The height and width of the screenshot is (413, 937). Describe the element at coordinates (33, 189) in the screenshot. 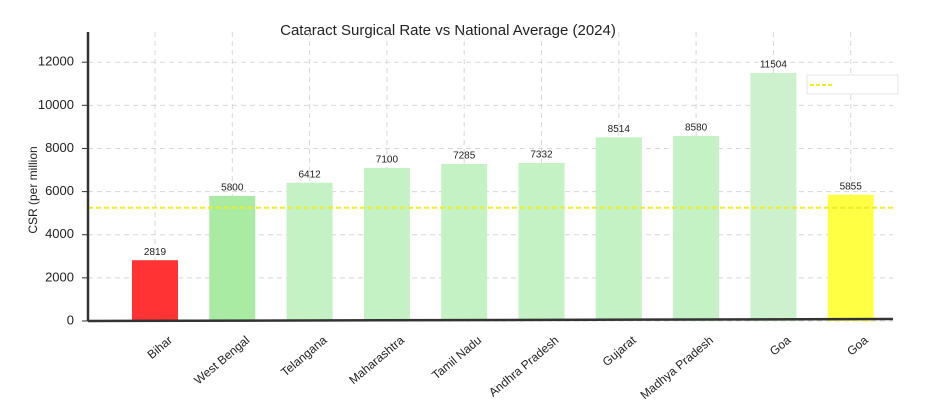

I see `y-axis-label: CSR (per million` at that location.